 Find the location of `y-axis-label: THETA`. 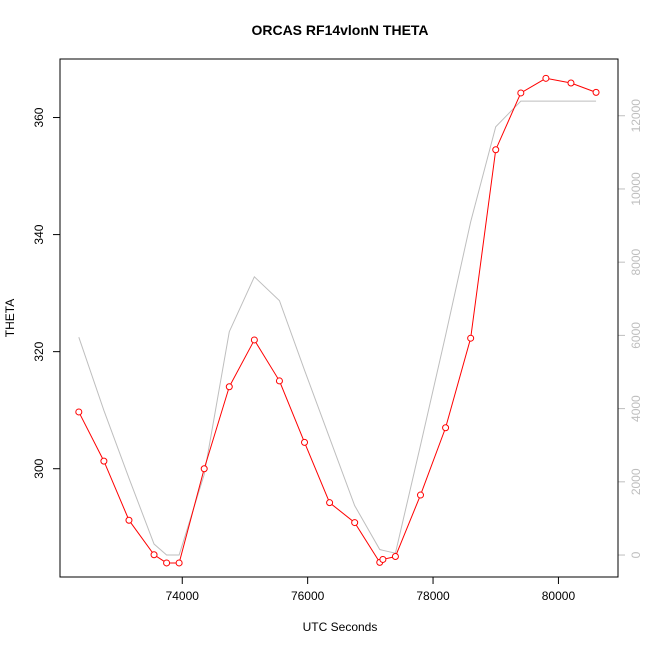

y-axis-label: THETA is located at coordinates (10, 318).